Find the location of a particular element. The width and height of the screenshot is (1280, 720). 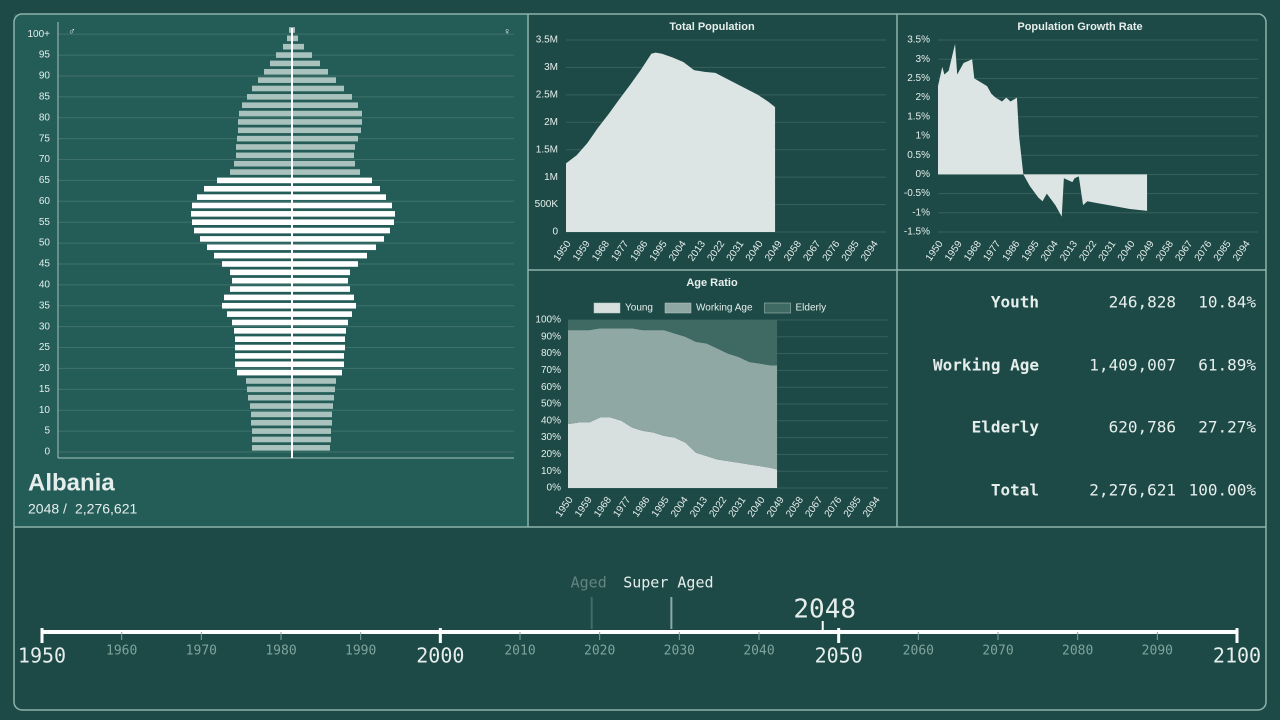

current-year-label: 2048 is located at coordinates (824, 610).